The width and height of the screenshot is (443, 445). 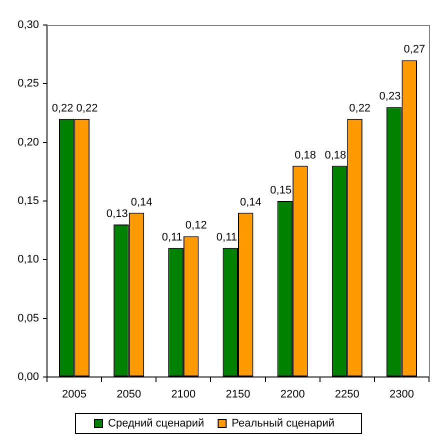 What do you see at coordinates (347, 394) in the screenshot?
I see `x-tick-label: 2250` at bounding box center [347, 394].